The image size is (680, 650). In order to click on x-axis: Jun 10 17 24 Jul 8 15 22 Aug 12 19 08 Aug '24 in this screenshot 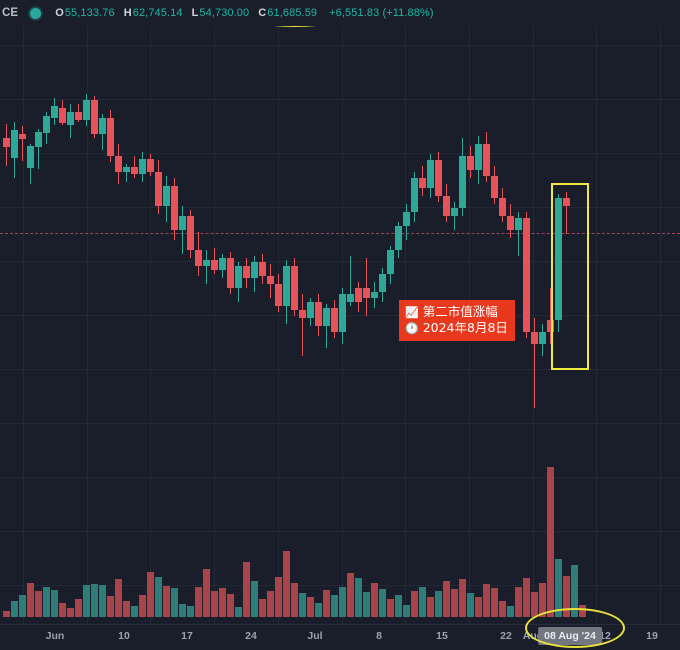, I will do `click(340, 637)`.